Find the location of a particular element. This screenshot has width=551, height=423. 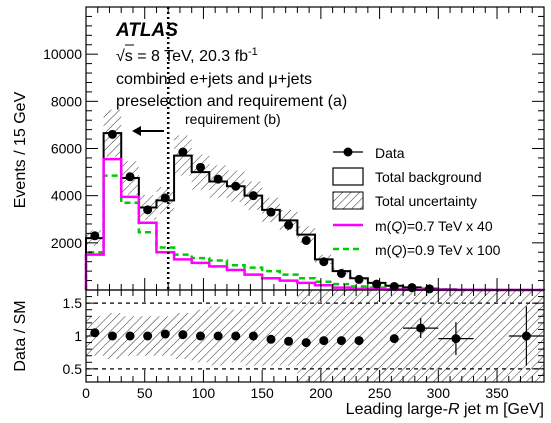

x-tick-label: 100 is located at coordinates (204, 393).